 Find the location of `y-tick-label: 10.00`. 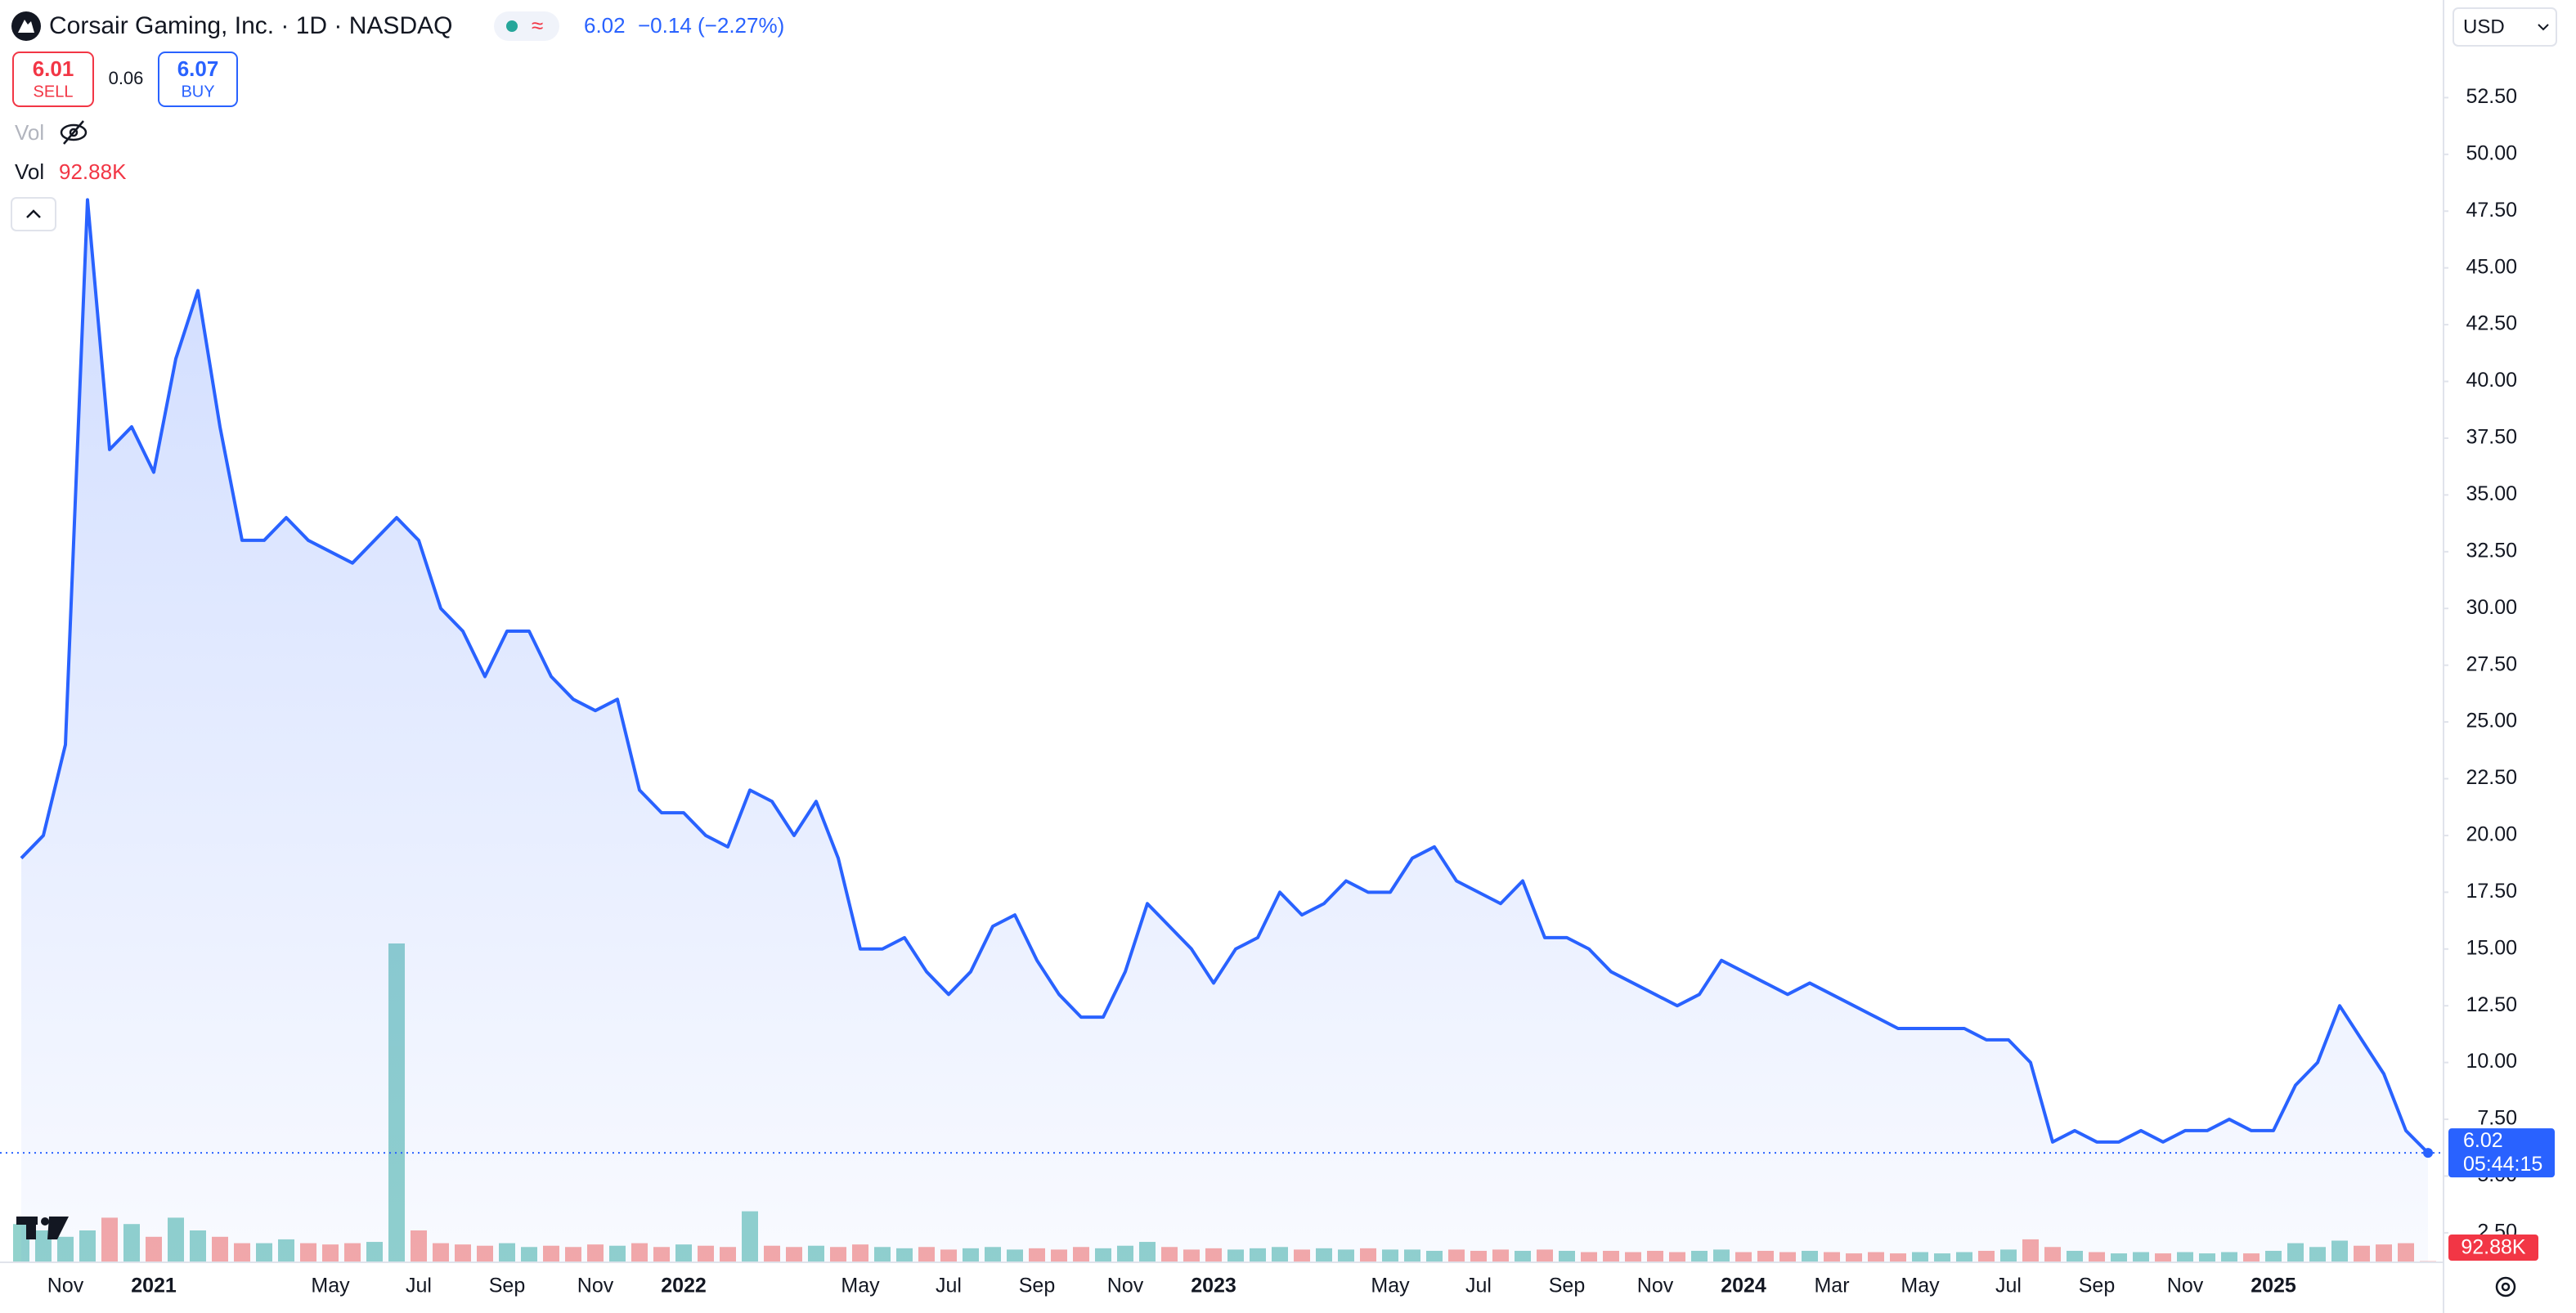

y-tick-label: 10.00 is located at coordinates (2491, 1061).